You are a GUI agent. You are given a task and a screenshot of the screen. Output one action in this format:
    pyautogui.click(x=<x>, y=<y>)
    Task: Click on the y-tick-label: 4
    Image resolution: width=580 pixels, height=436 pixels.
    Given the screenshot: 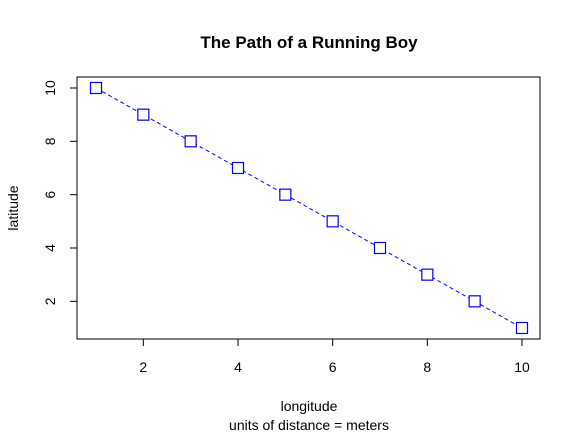 What is the action you would take?
    pyautogui.click(x=50, y=248)
    